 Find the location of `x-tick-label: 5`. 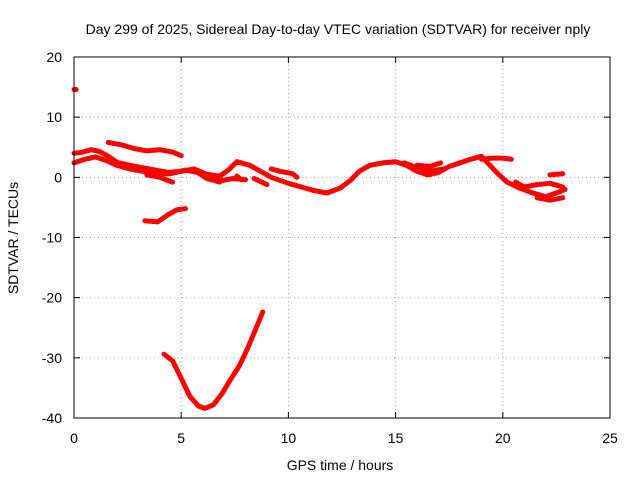

x-tick-label: 5 is located at coordinates (181, 438).